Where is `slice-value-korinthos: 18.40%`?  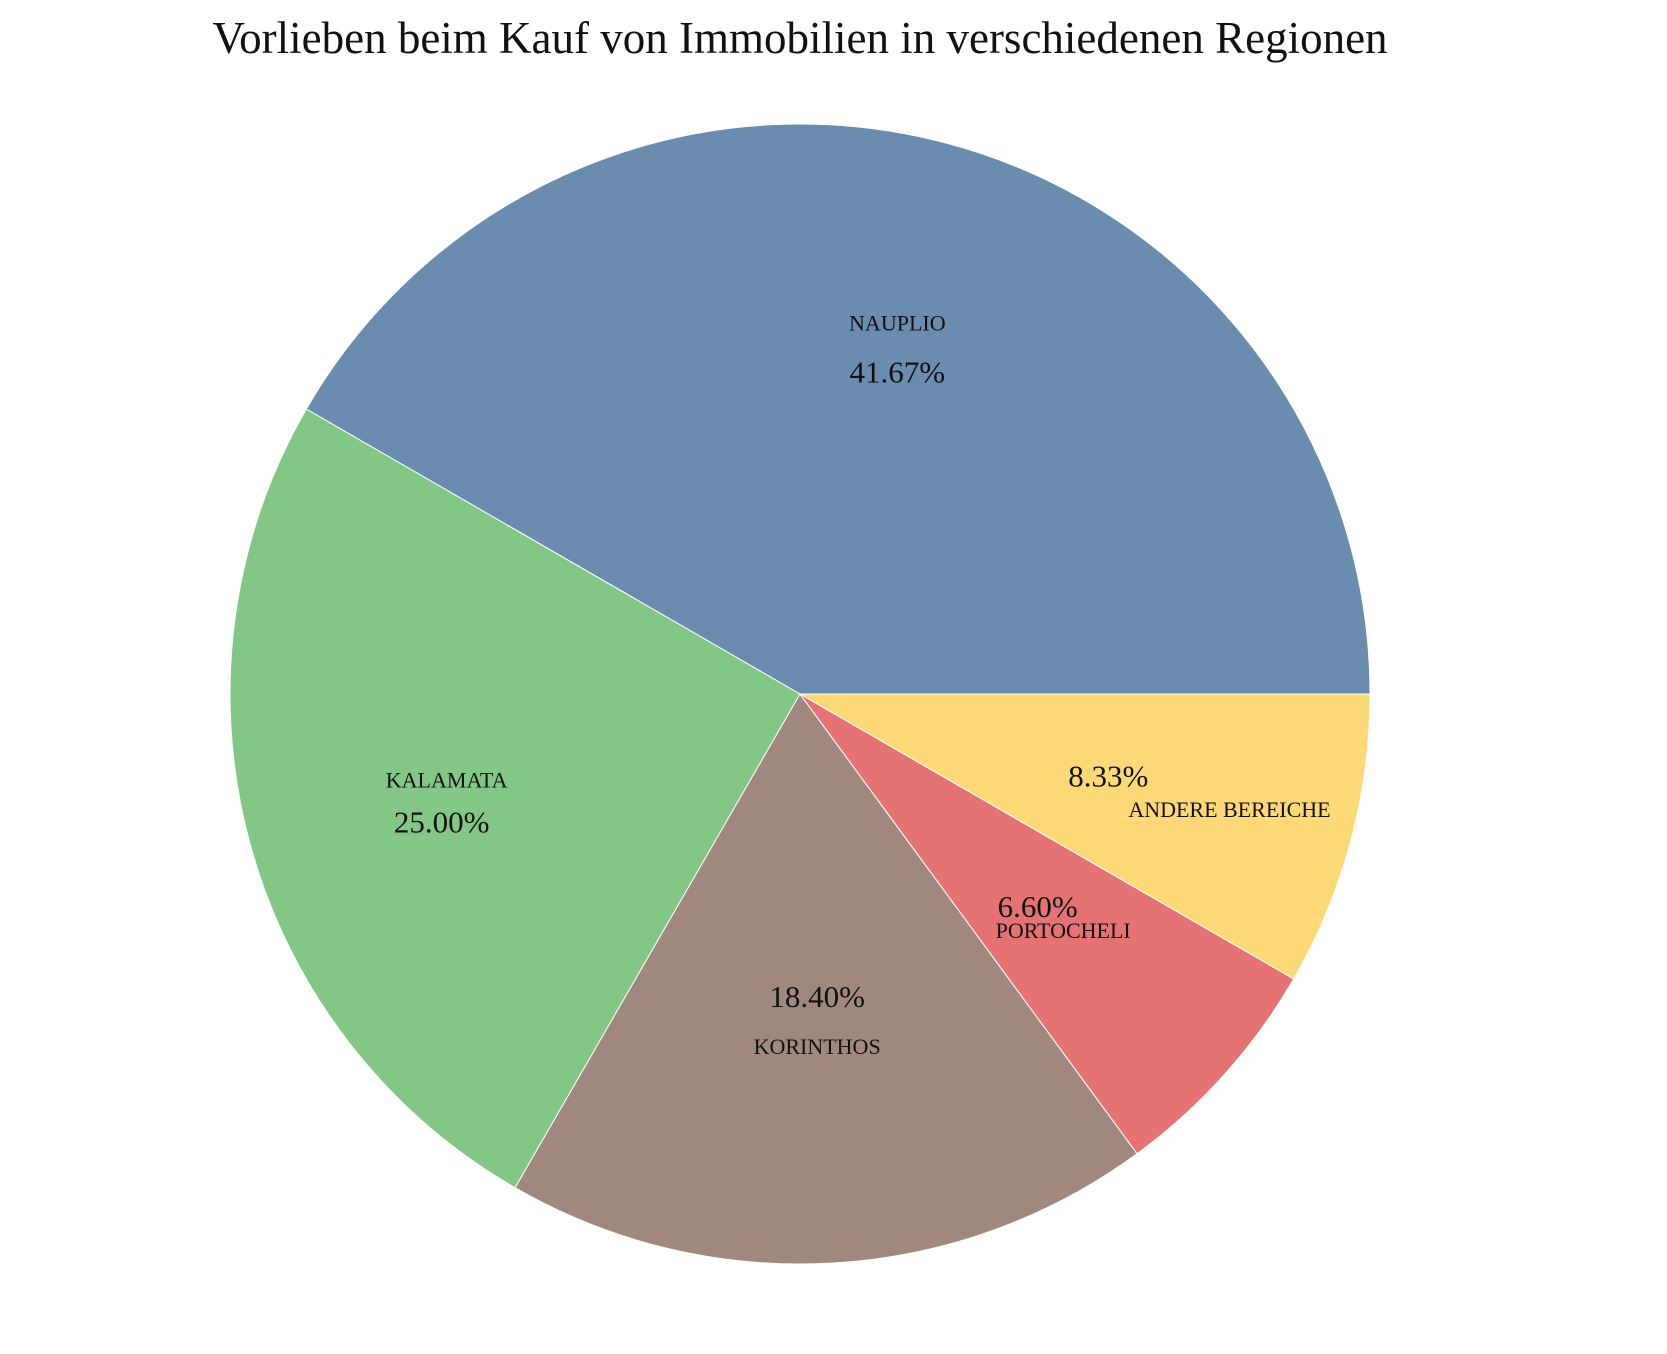 slice-value-korinthos: 18.40% is located at coordinates (817, 996).